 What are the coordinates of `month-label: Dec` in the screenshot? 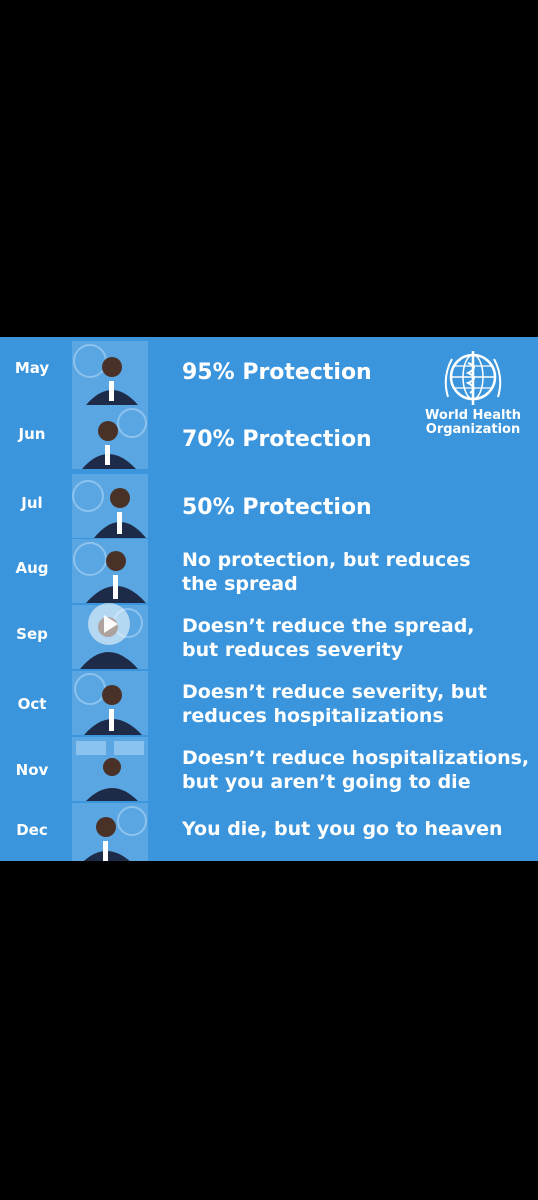 It's located at (32, 830).